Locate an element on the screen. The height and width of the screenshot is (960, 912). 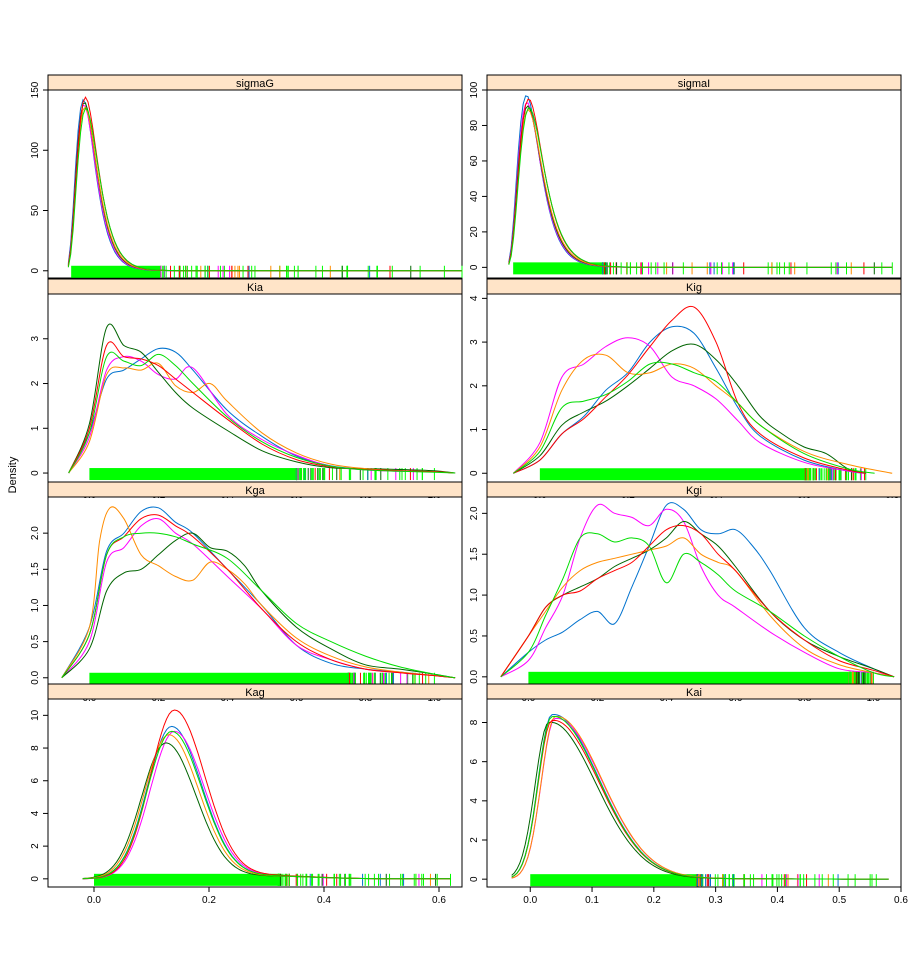
x-tick-label: 0.1 is located at coordinates (592, 900).